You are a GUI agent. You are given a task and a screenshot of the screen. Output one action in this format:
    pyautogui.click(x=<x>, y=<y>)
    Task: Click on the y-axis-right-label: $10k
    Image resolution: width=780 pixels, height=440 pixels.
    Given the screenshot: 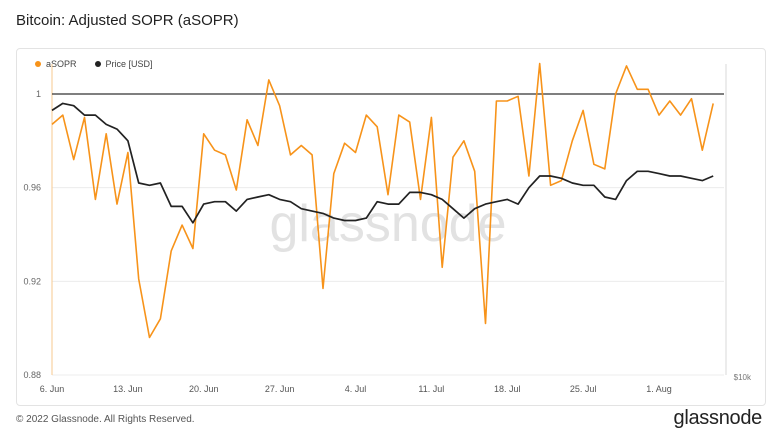 What is the action you would take?
    pyautogui.click(x=743, y=377)
    